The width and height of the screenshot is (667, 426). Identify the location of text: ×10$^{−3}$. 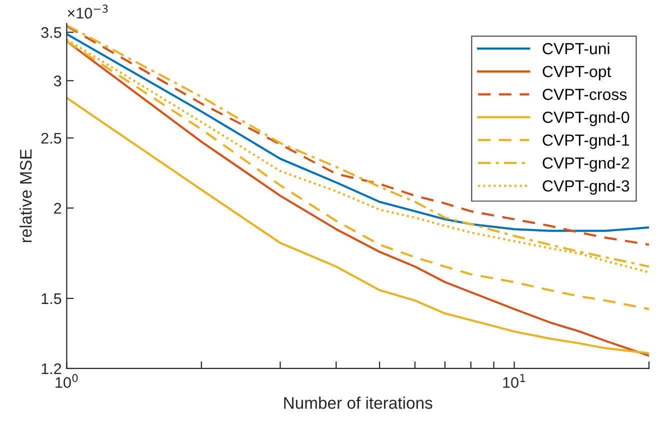
(88, 11).